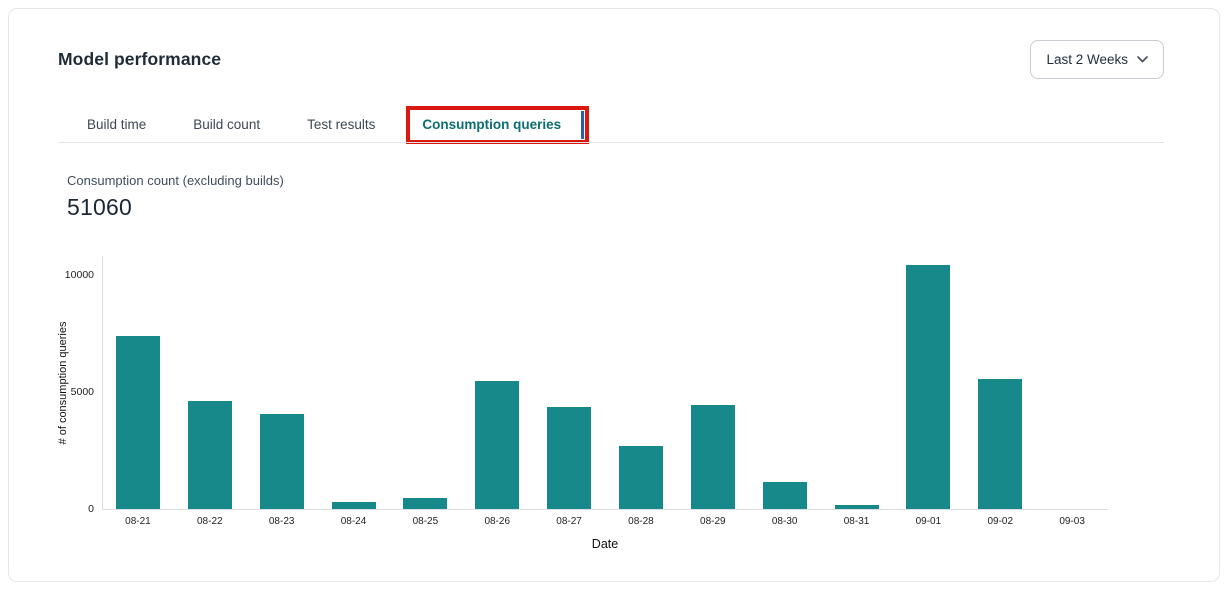 The image size is (1228, 590). I want to click on x-tick-label: 08-27, so click(569, 521).